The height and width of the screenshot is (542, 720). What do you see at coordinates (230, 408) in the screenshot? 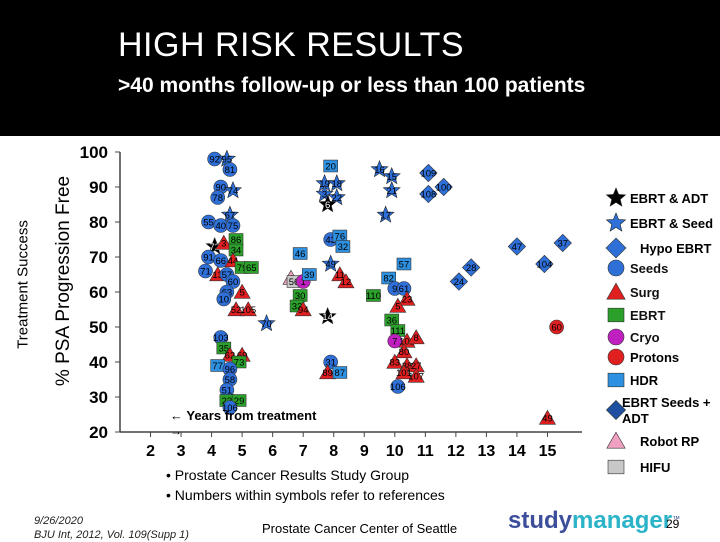
I see `data-point-label: 106` at bounding box center [230, 408].